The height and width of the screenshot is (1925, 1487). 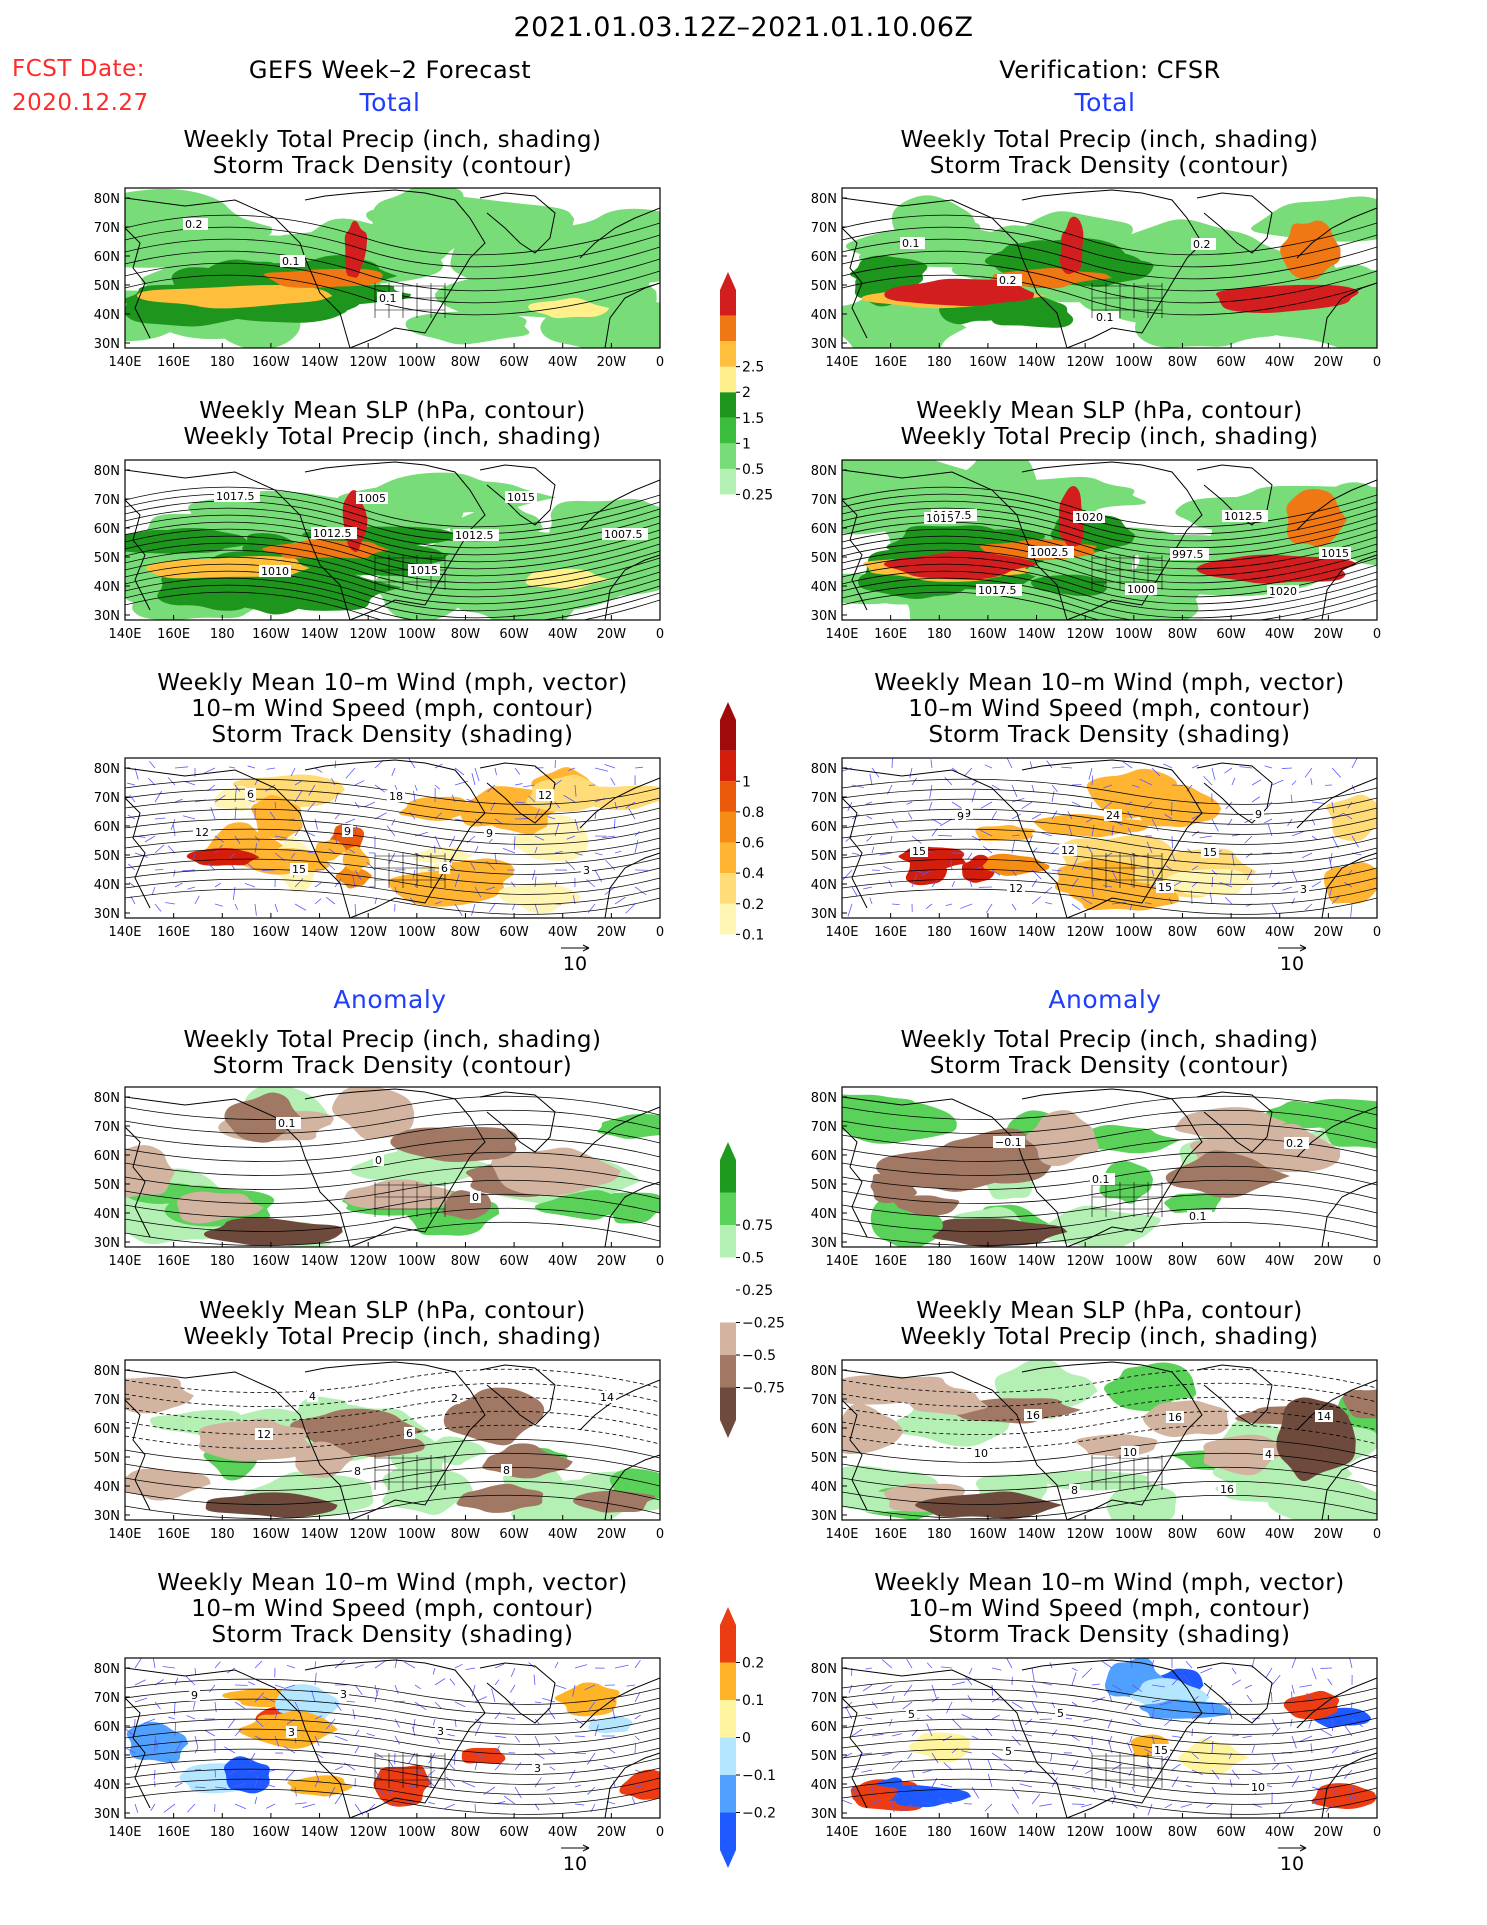 What do you see at coordinates (824, 500) in the screenshot?
I see `lat-tick-label: 70N` at bounding box center [824, 500].